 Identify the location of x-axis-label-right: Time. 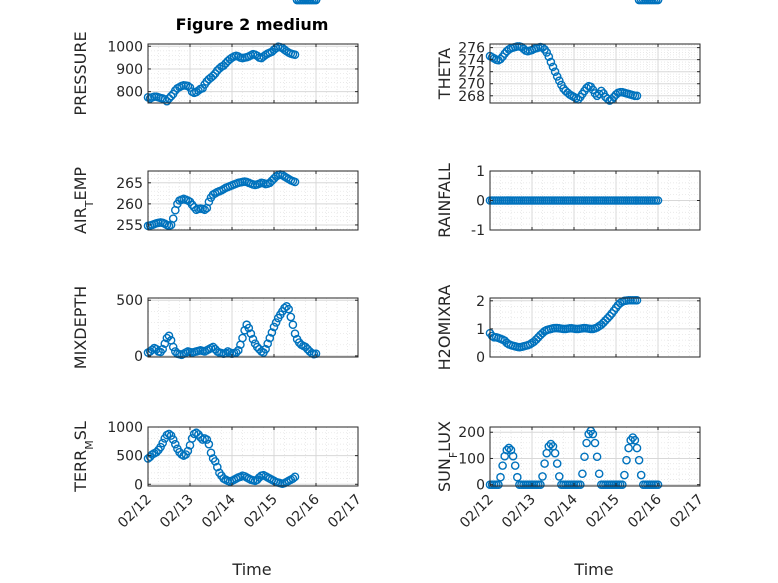
(593, 569).